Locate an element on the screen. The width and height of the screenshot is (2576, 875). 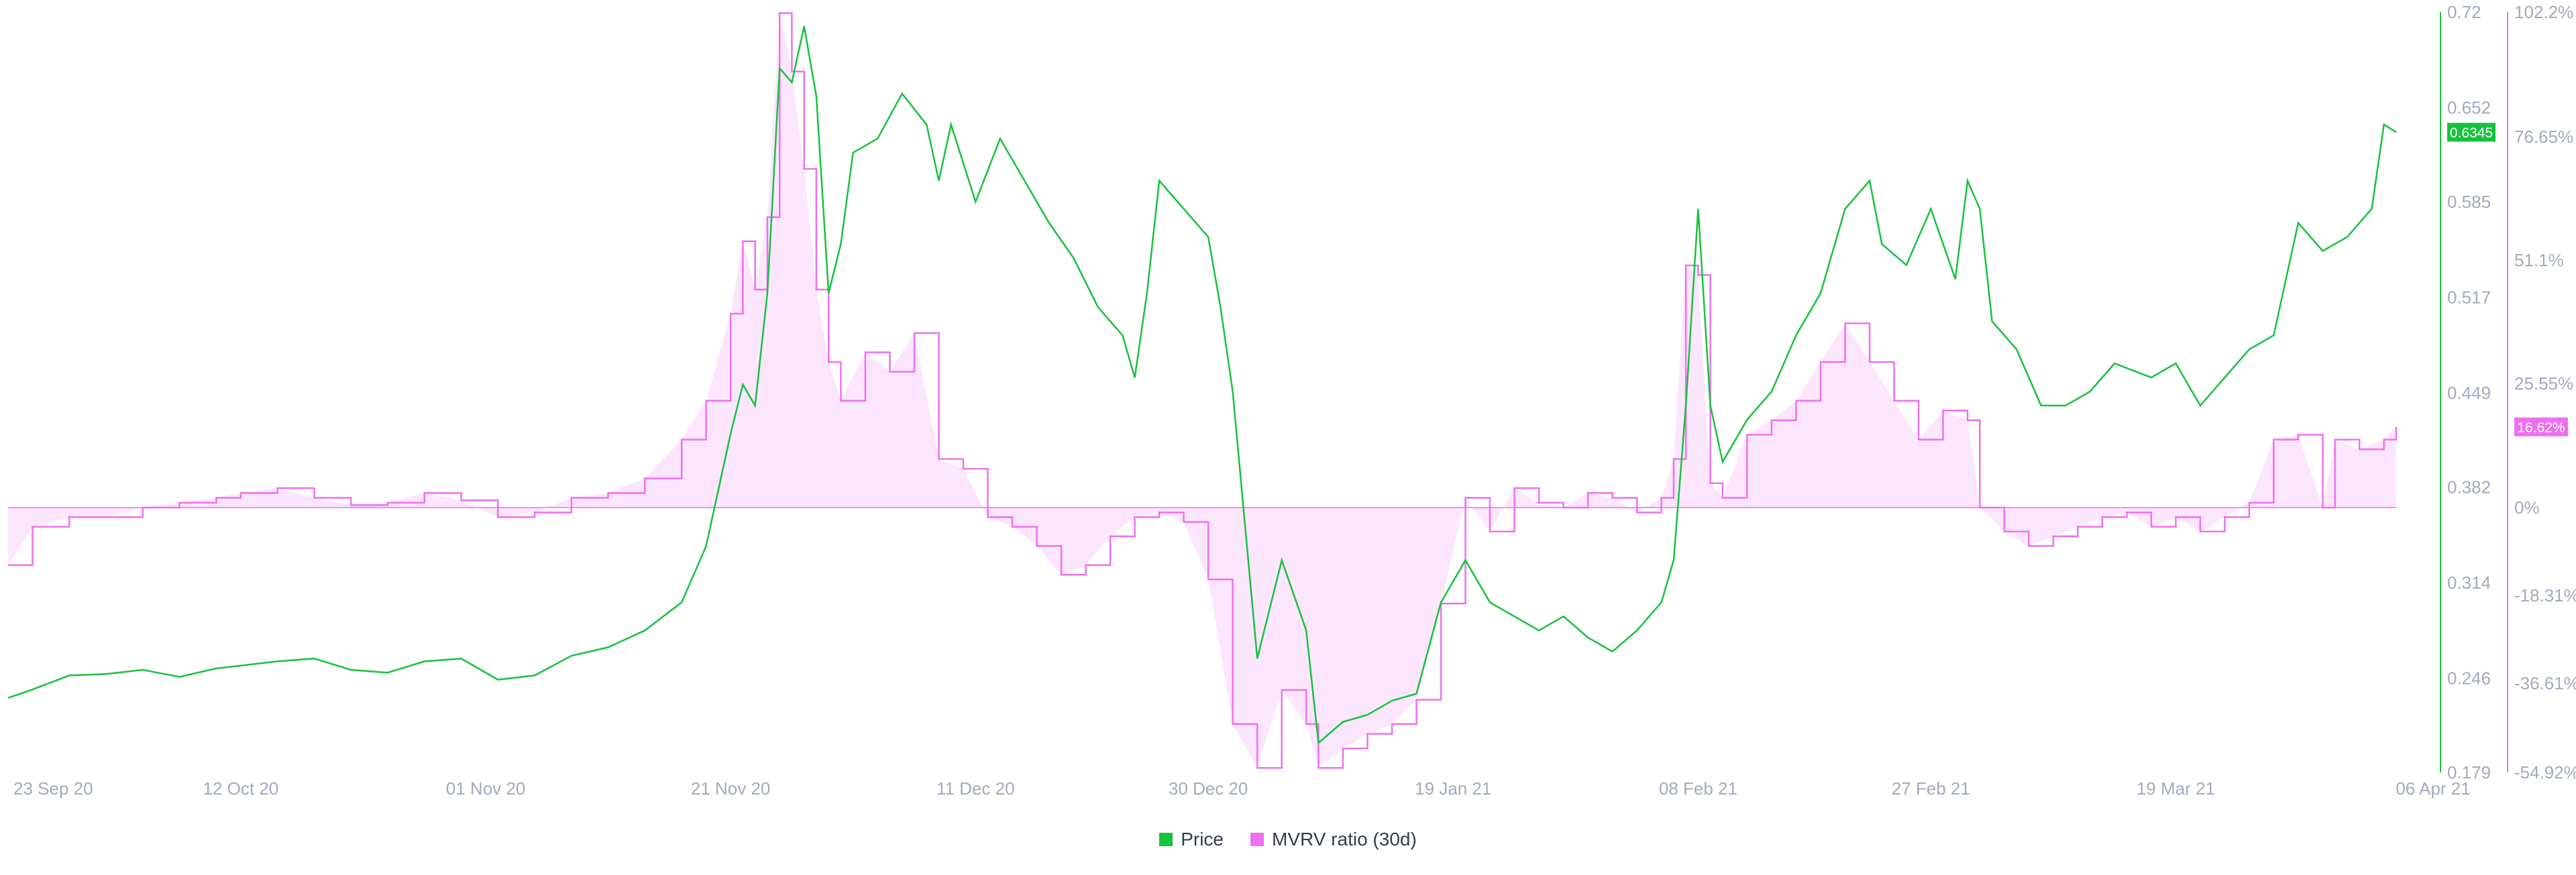
x-tick-label: 21 Nov 20 is located at coordinates (731, 788).